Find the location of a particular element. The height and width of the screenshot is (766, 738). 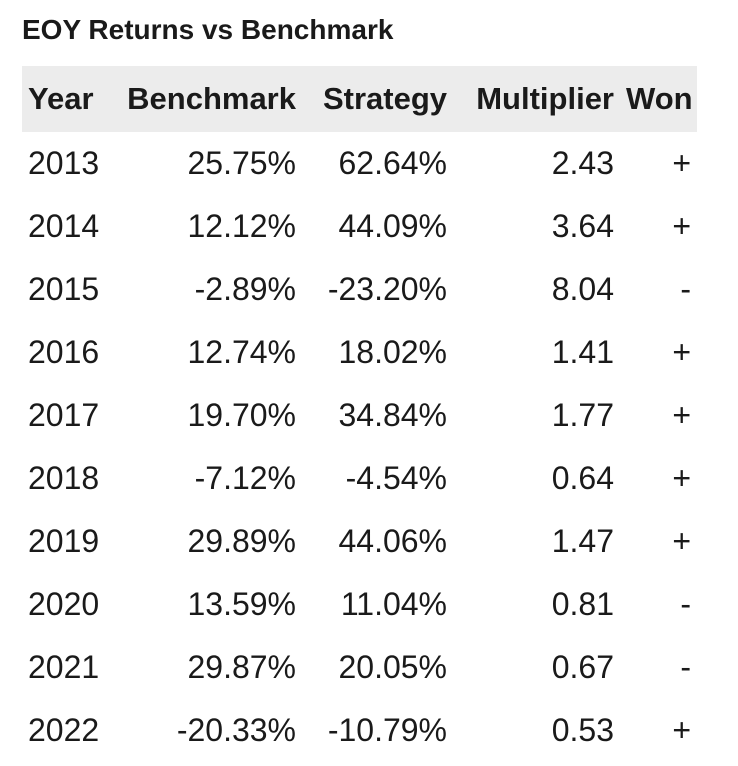

column-header-won: Won is located at coordinates (658, 99).